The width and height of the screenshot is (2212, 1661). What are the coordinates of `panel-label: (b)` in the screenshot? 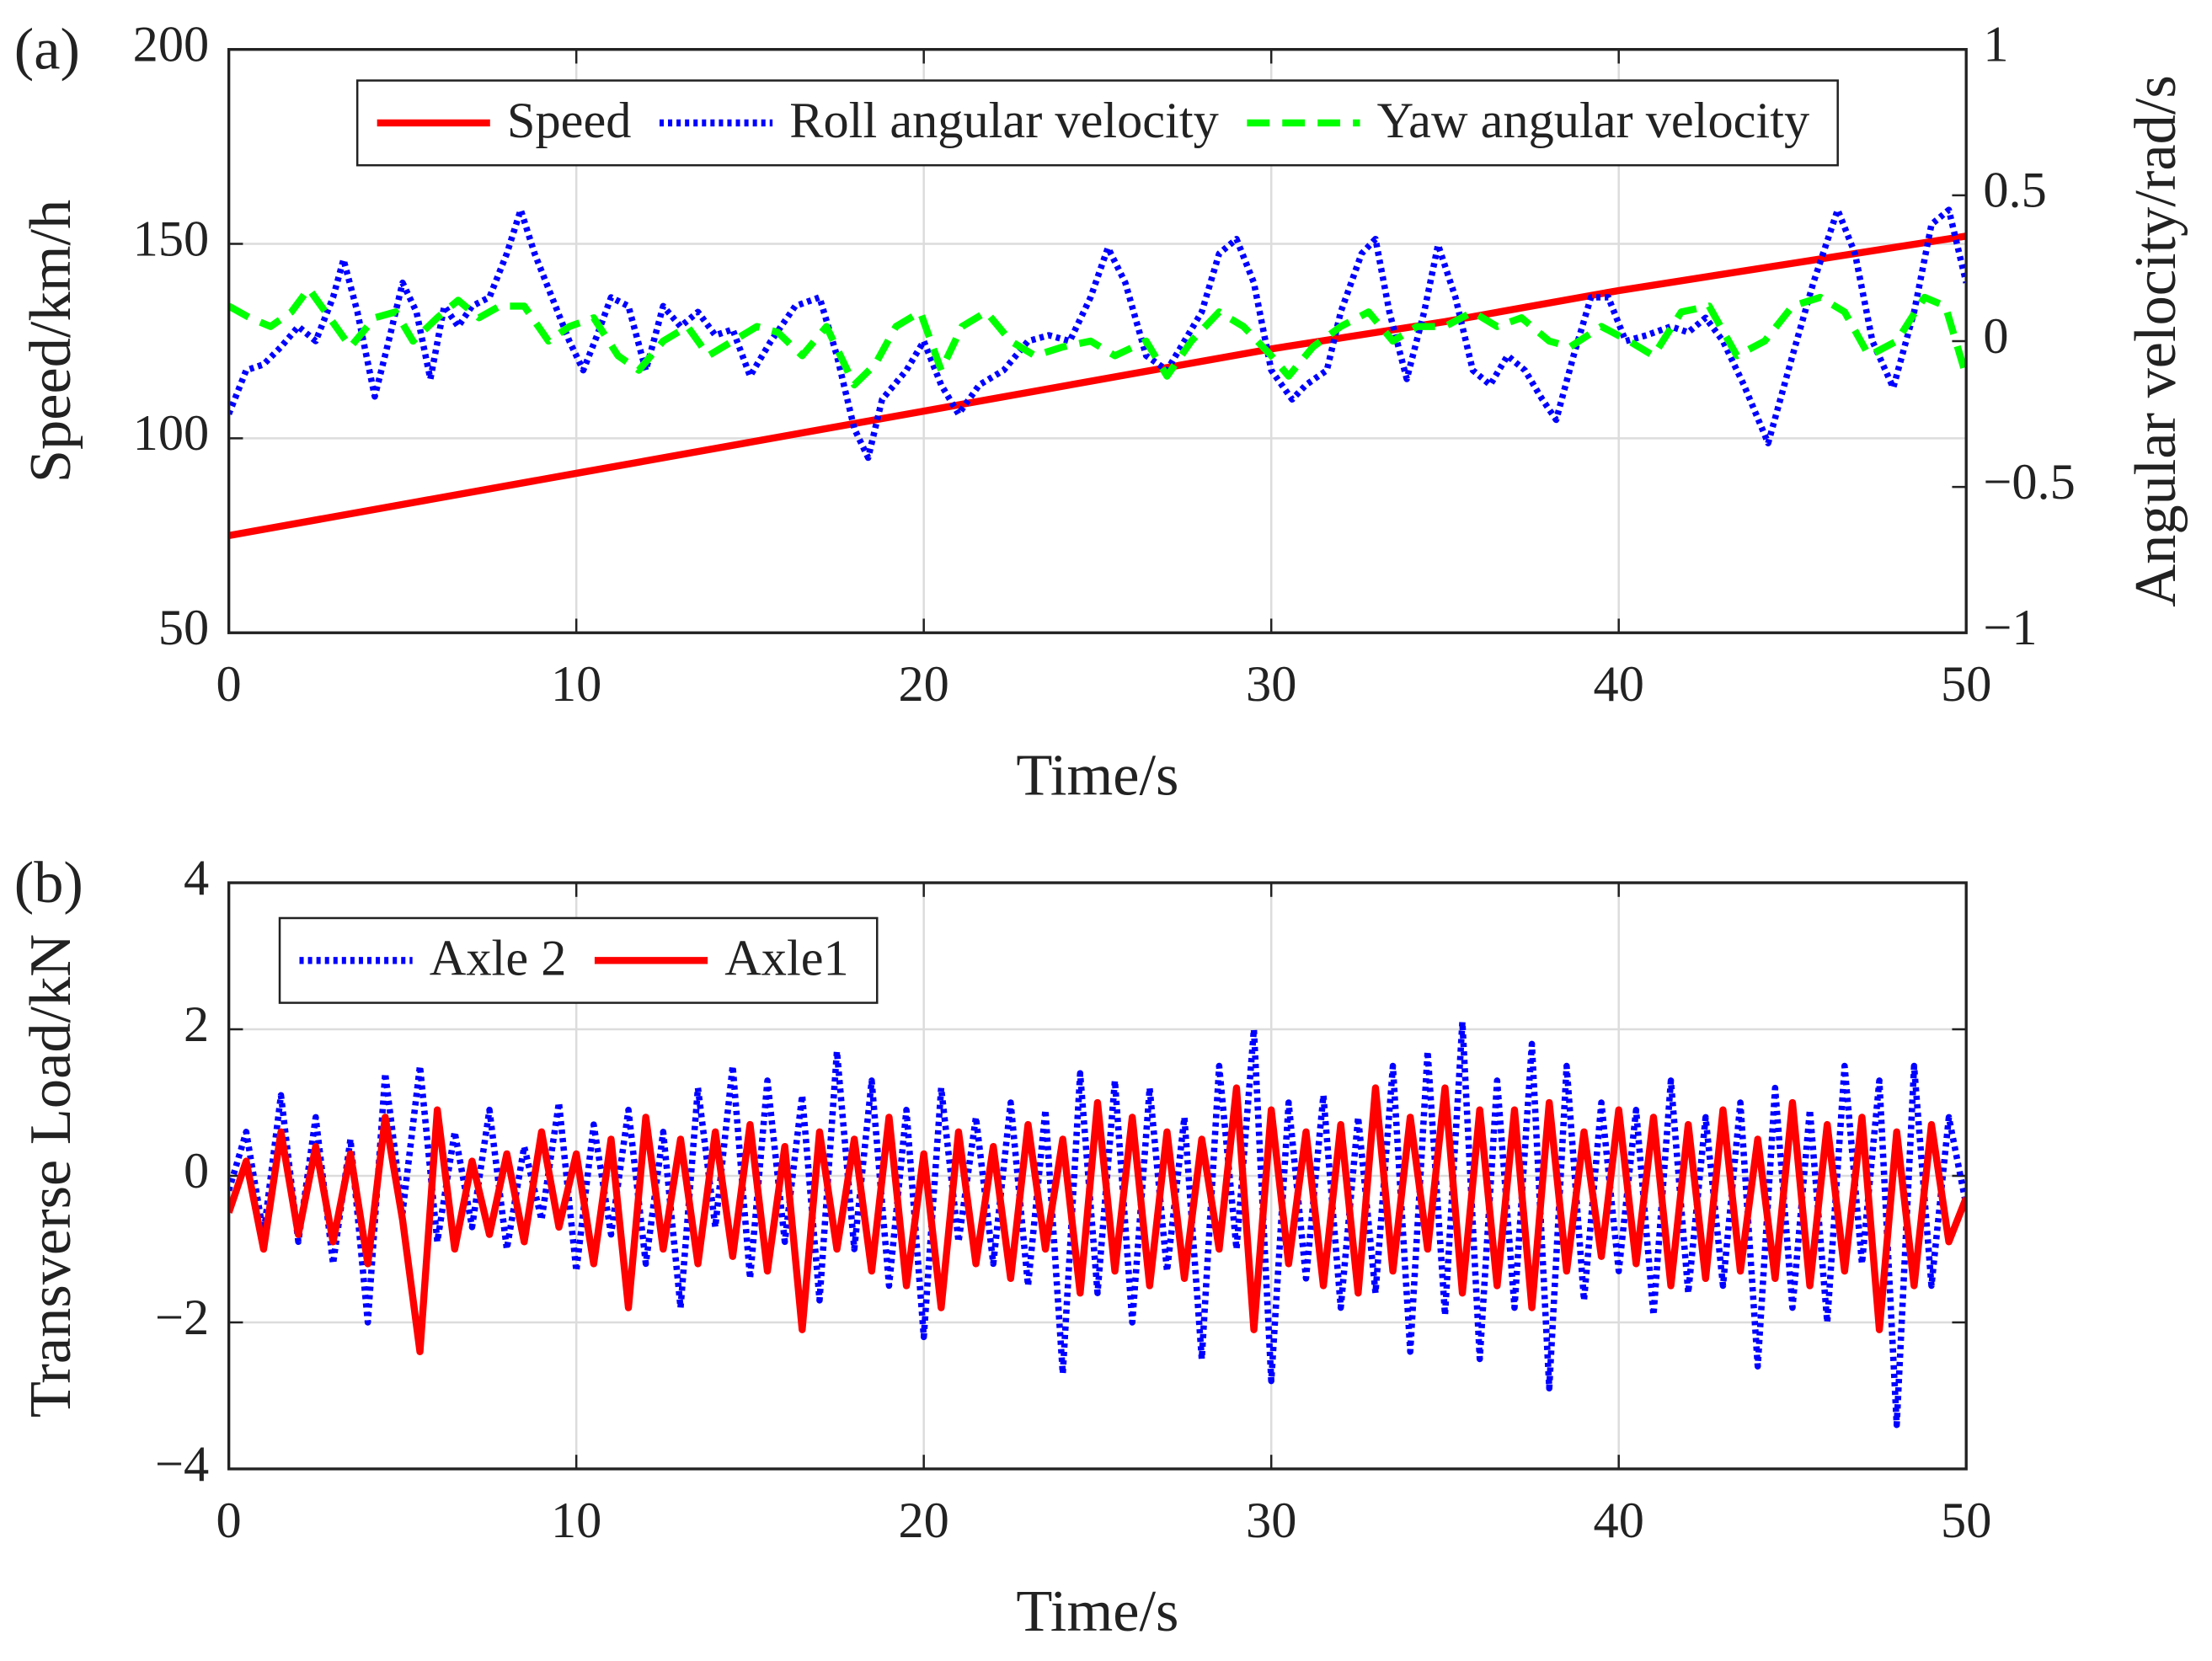 It's located at (48, 883).